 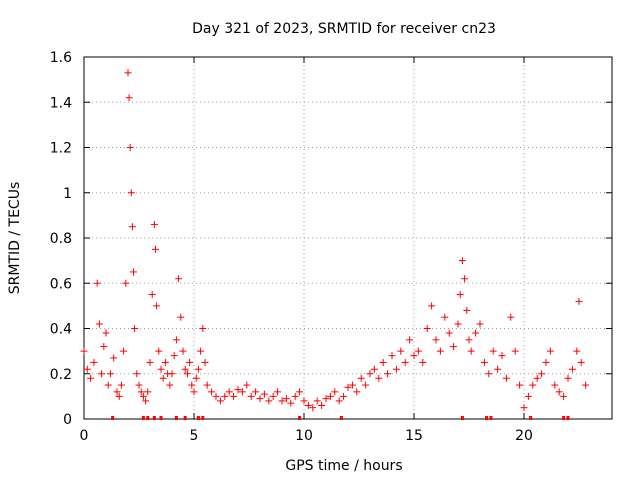 I want to click on x-tick-label: 10, so click(x=304, y=436).